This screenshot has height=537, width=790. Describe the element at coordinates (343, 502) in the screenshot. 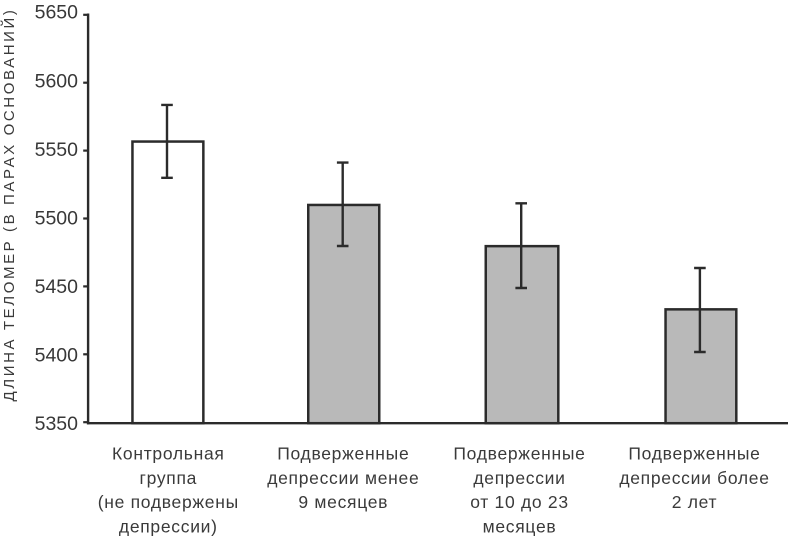

I see `svg-text: 9 месяцев` at that location.